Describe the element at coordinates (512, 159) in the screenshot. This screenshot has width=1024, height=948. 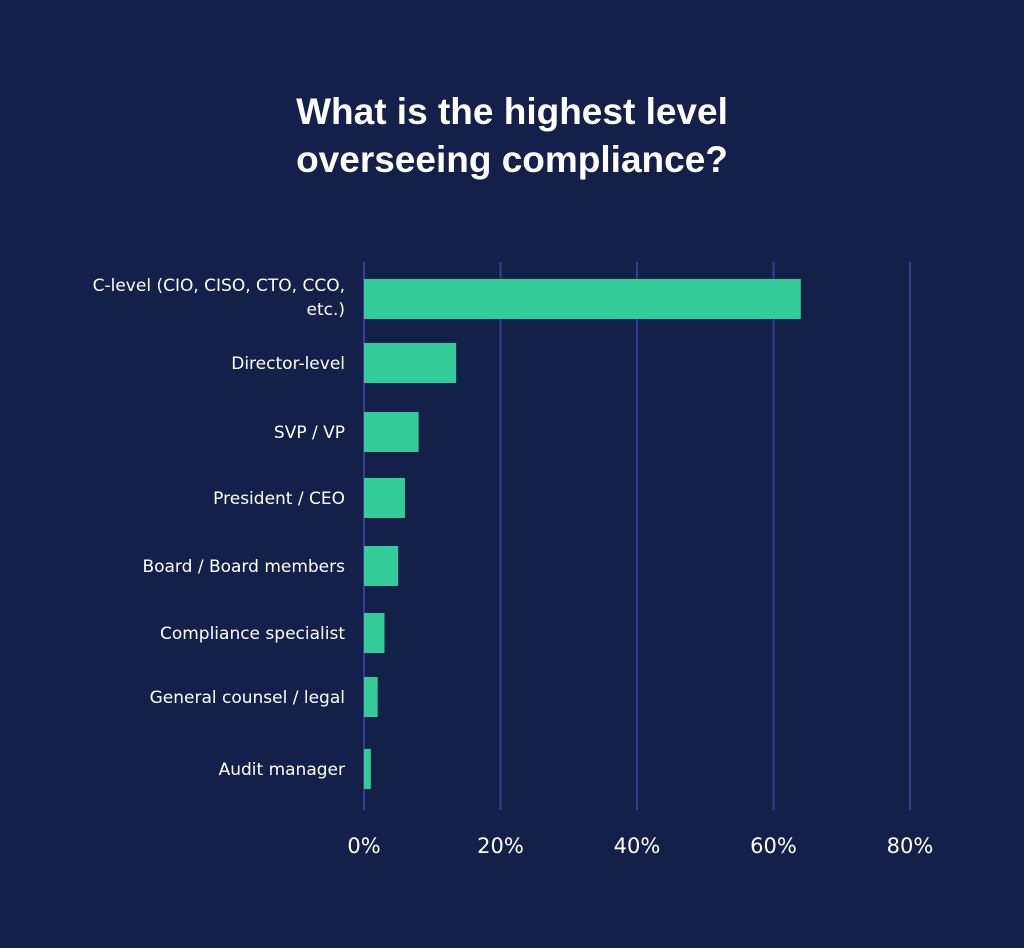
I see `chart-title-line: overseeing compliance?` at that location.